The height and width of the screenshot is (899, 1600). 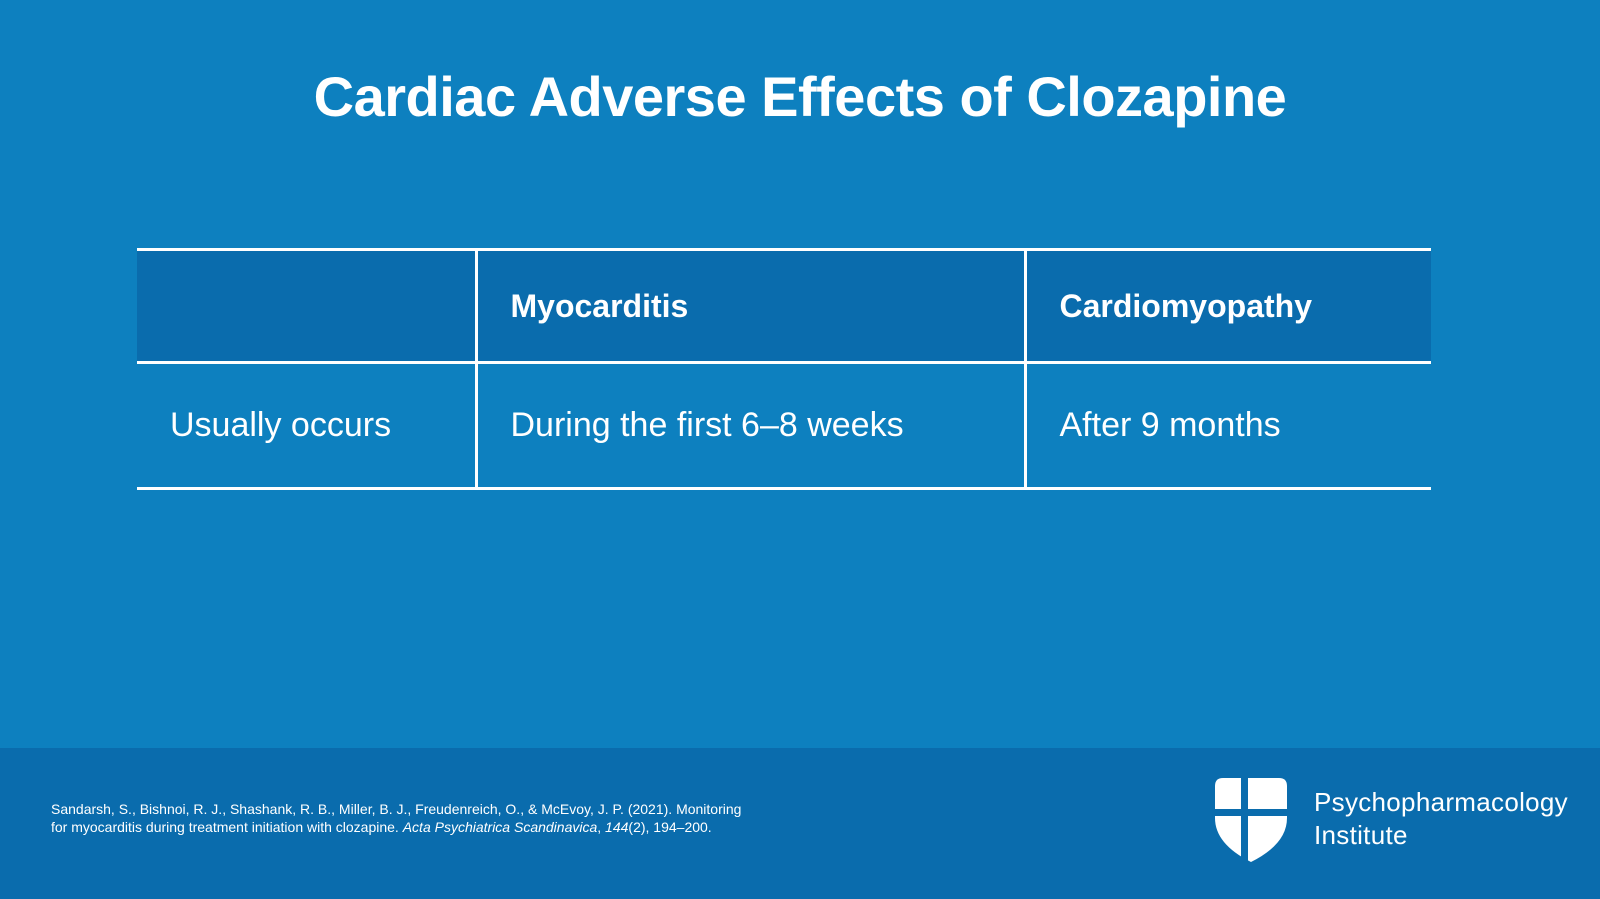 What do you see at coordinates (800, 96) in the screenshot?
I see `slide-title: Cardiac Adverse Effects of Clozapine` at bounding box center [800, 96].